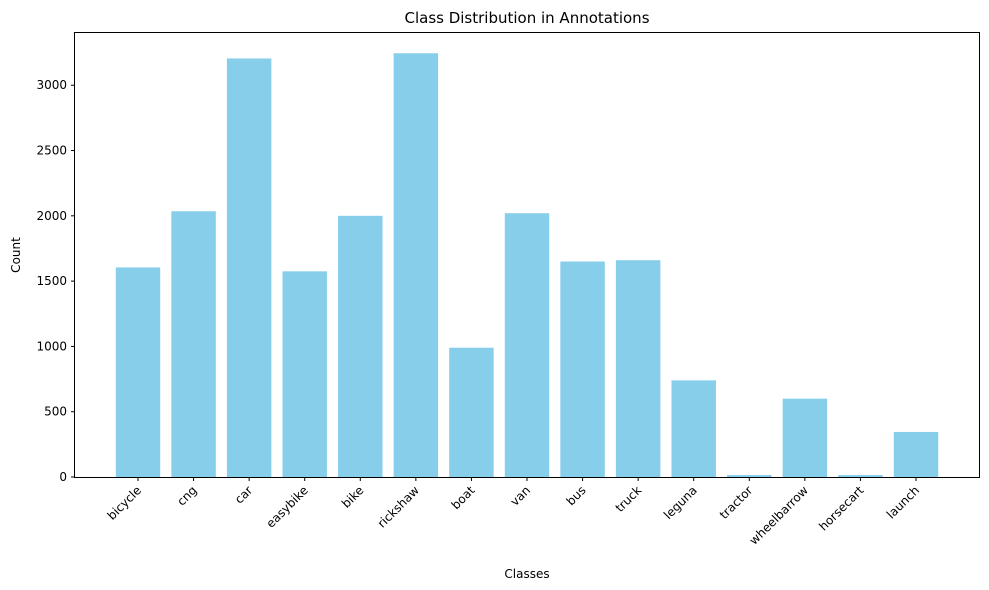  What do you see at coordinates (243, 494) in the screenshot?
I see `x-tick-label-car: car` at bounding box center [243, 494].